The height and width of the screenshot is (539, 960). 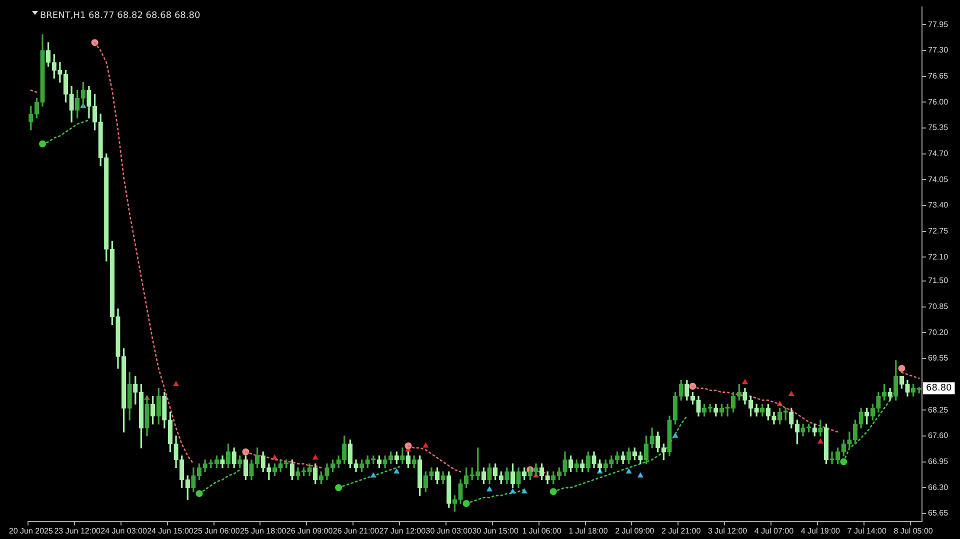 What do you see at coordinates (938, 307) in the screenshot?
I see `y-tick-label: 70.85` at bounding box center [938, 307].